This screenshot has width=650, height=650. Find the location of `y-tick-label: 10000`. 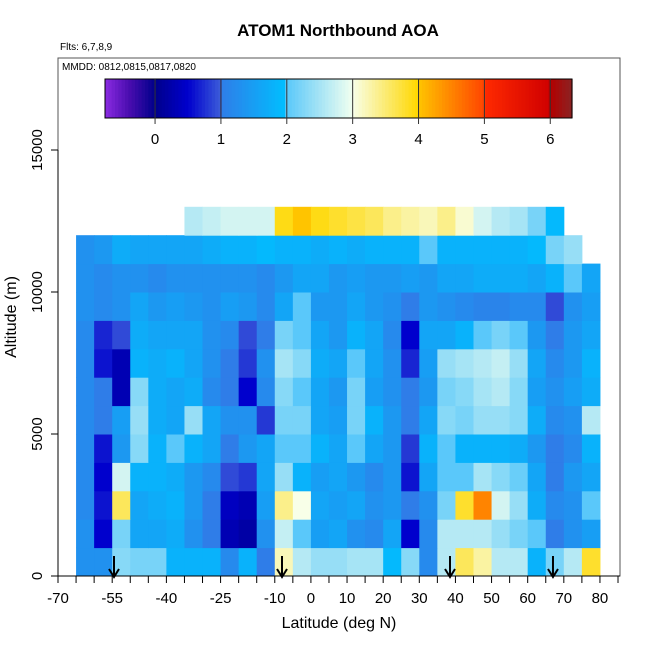

y-tick-label: 10000 is located at coordinates (37, 292).